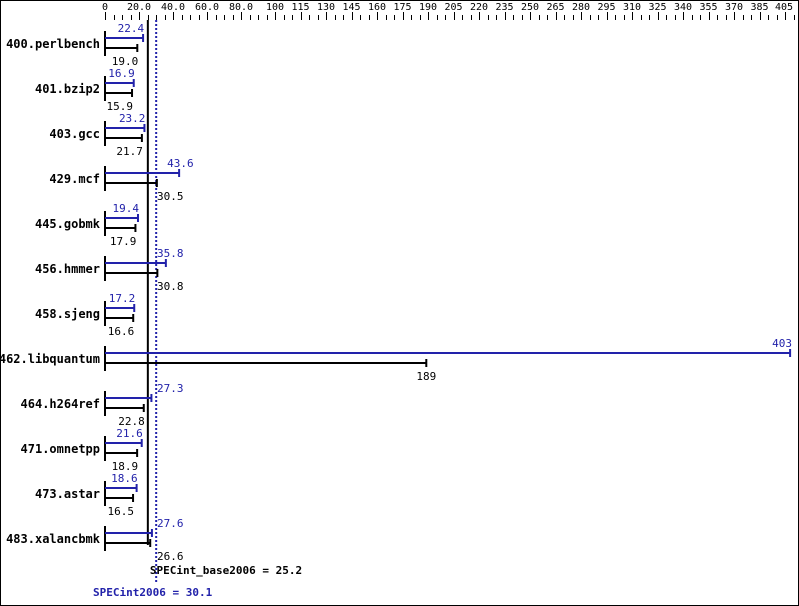  Describe the element at coordinates (426, 376) in the screenshot. I see `data-label-base: 189` at that location.